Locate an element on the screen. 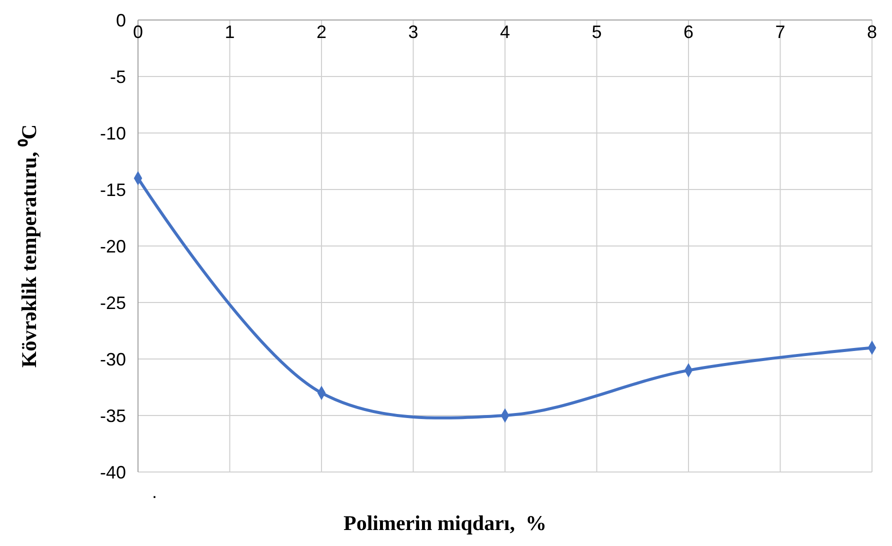  x-tick-label: 5 is located at coordinates (597, 32).